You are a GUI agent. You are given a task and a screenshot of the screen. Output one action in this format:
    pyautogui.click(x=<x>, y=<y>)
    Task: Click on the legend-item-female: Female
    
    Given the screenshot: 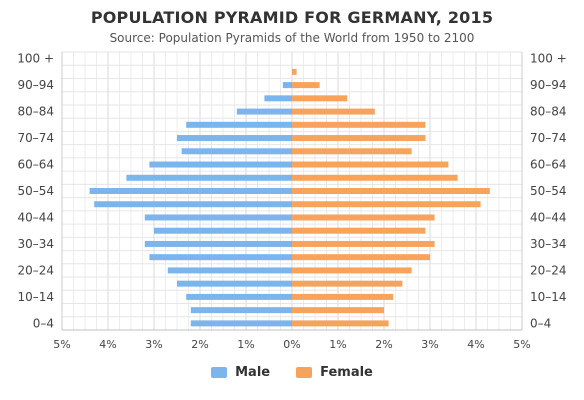 What is the action you would take?
    pyautogui.click(x=334, y=372)
    